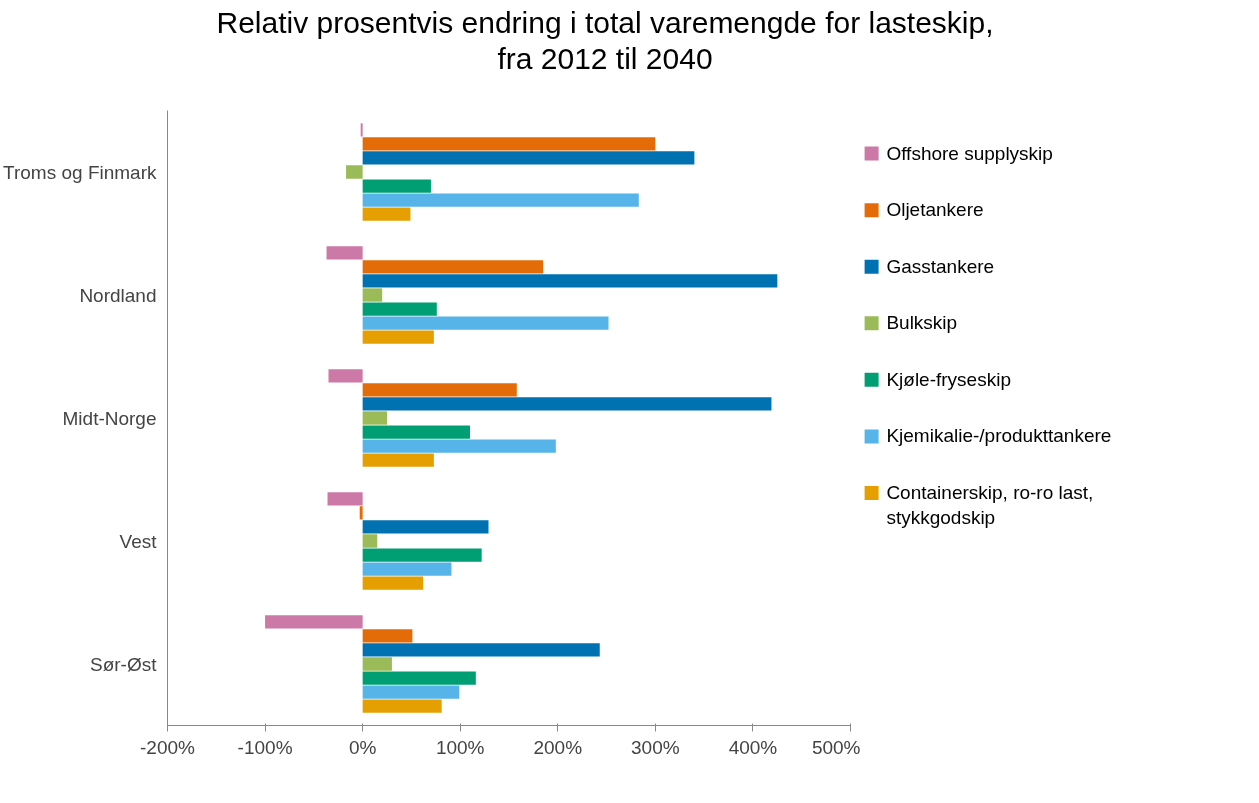  Describe the element at coordinates (969, 153) in the screenshot. I see `legend-label: Offshore supplyskip` at that location.